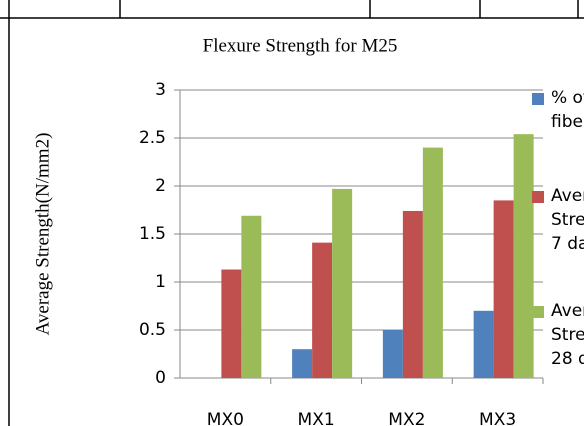 Image resolution: width=584 pixels, height=426 pixels. Describe the element at coordinates (160, 378) in the screenshot. I see `y-tick-label: 0` at that location.